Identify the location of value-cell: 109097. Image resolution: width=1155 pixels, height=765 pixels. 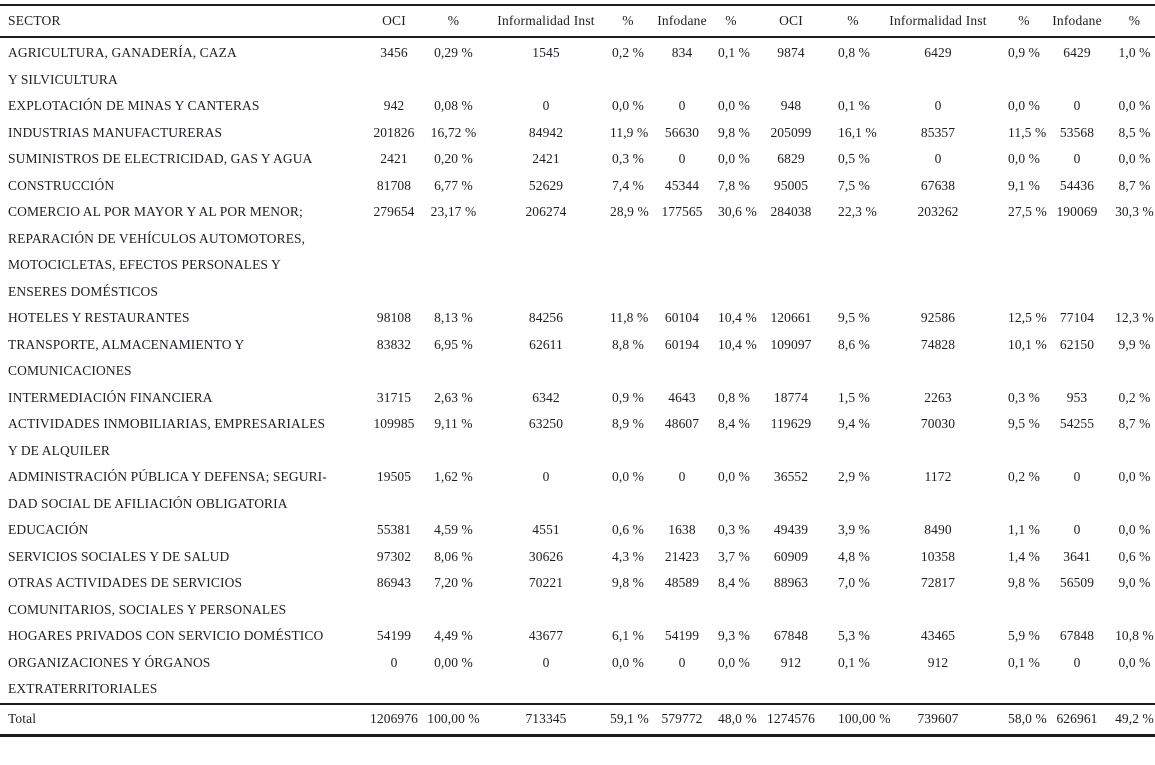
(791, 344).